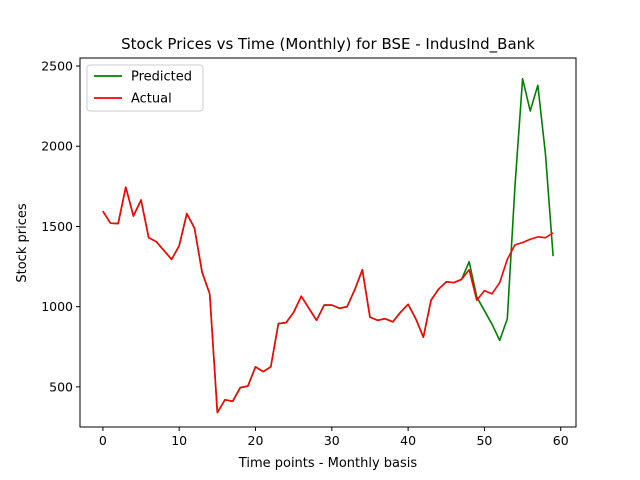 This screenshot has height=480, width=640. I want to click on x-tick-label: 50, so click(484, 440).